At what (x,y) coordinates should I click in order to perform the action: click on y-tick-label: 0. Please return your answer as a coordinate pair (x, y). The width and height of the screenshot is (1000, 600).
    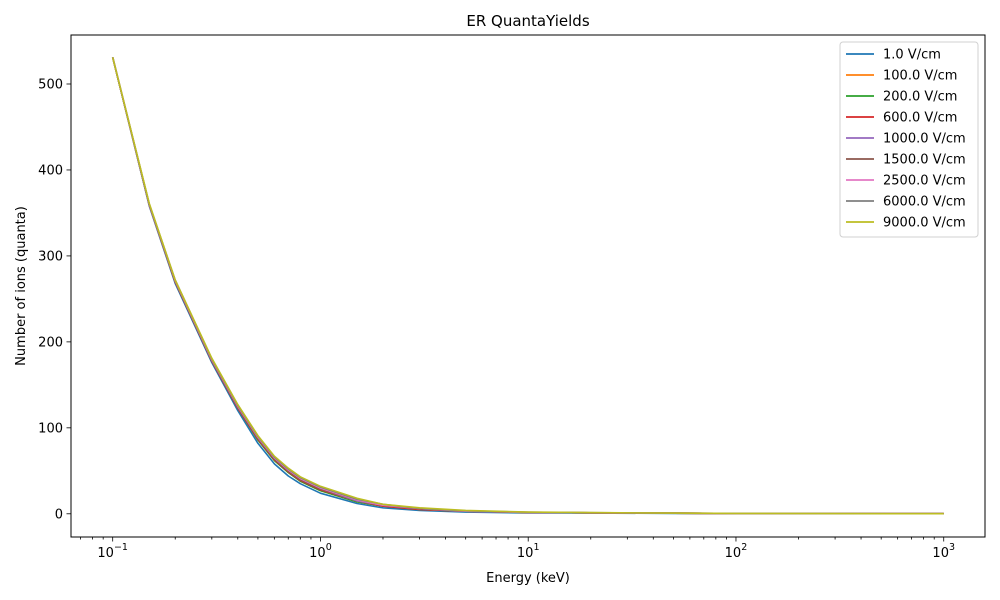
    Looking at the image, I should click on (59, 514).